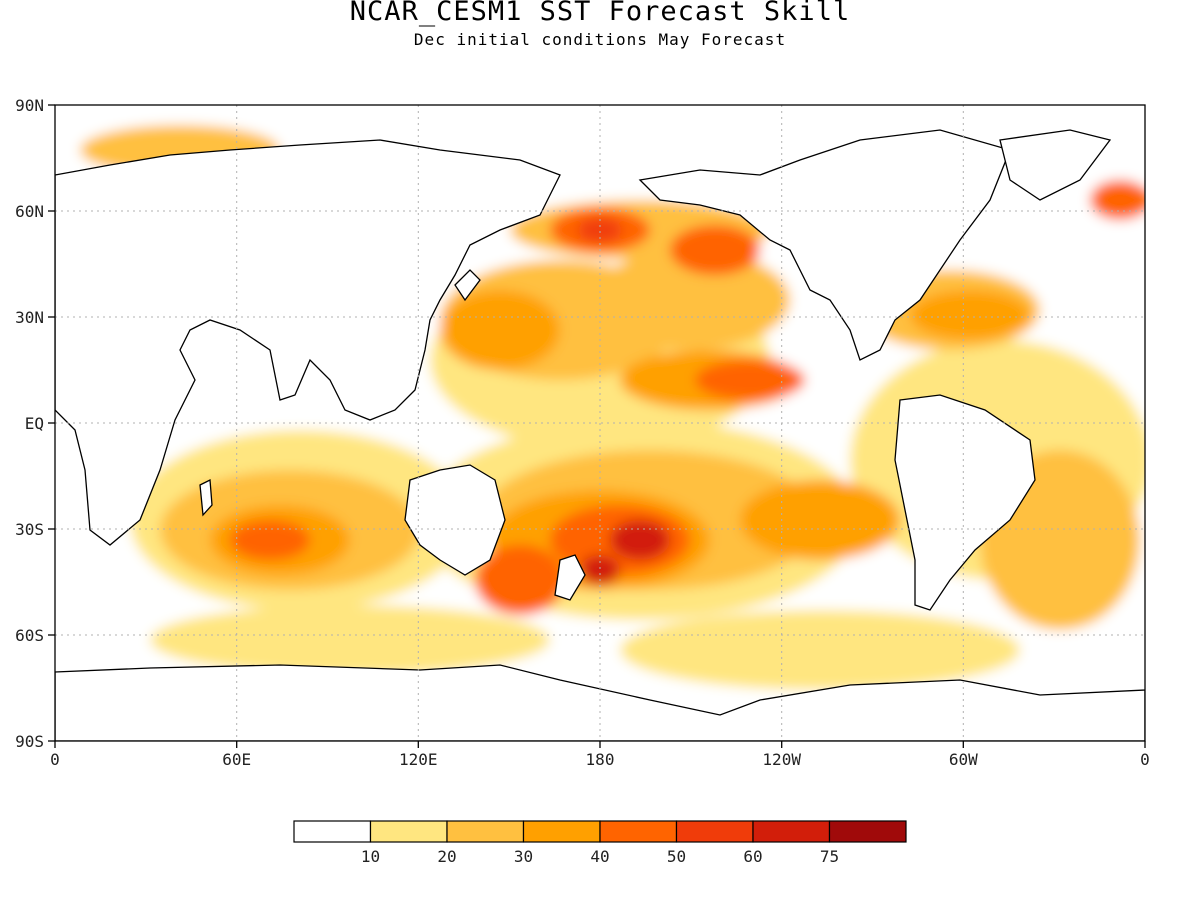  I want to click on colorbar-label: 40, so click(599, 856).